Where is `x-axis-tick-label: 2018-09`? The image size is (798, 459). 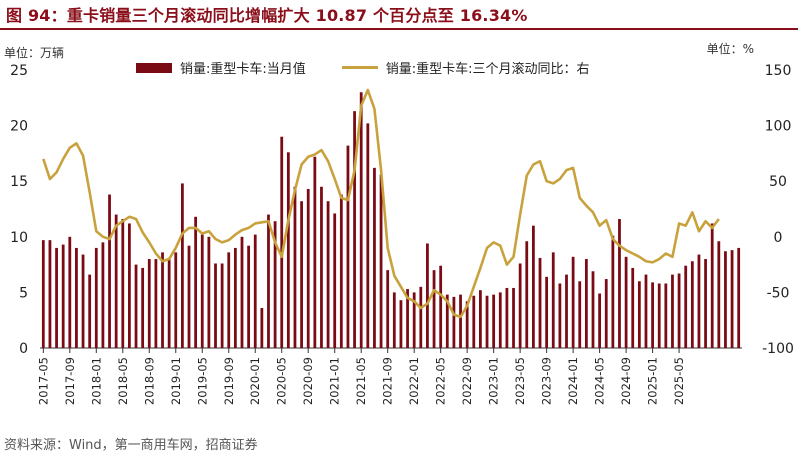
x-axis-tick-label: 2018-09 is located at coordinates (149, 381).